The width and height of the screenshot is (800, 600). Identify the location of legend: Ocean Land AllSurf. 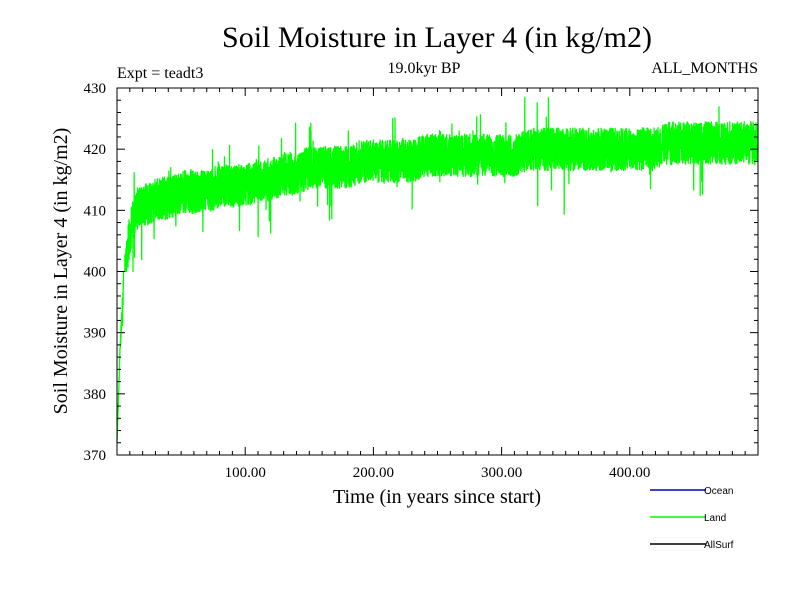
(692, 518).